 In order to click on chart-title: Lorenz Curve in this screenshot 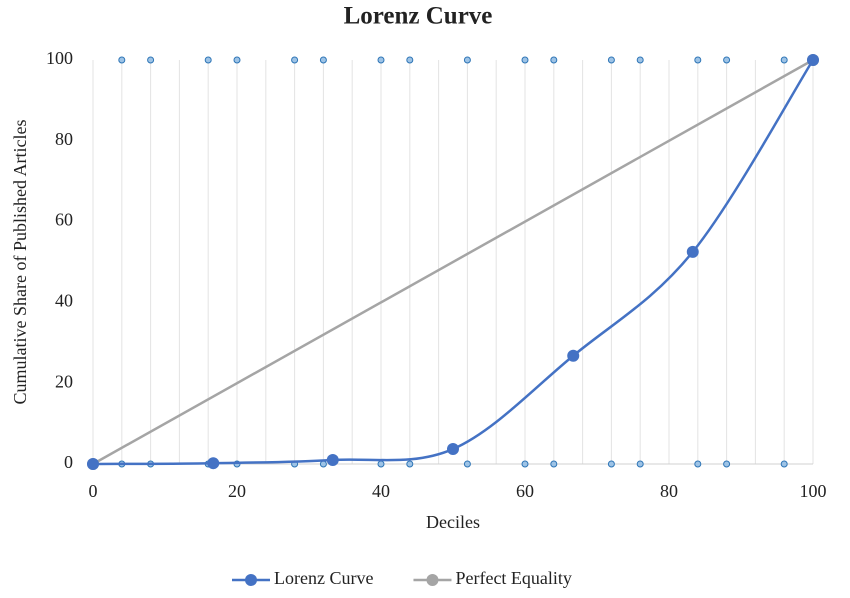, I will do `click(418, 16)`.